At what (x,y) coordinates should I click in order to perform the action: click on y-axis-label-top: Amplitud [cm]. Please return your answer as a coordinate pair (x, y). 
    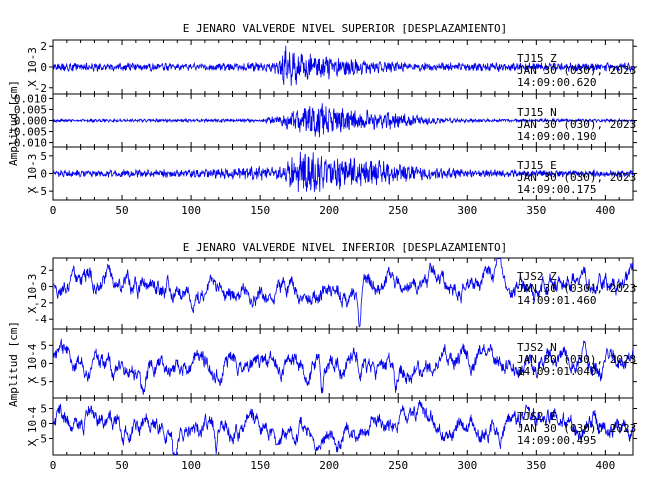
    Looking at the image, I should click on (13, 123).